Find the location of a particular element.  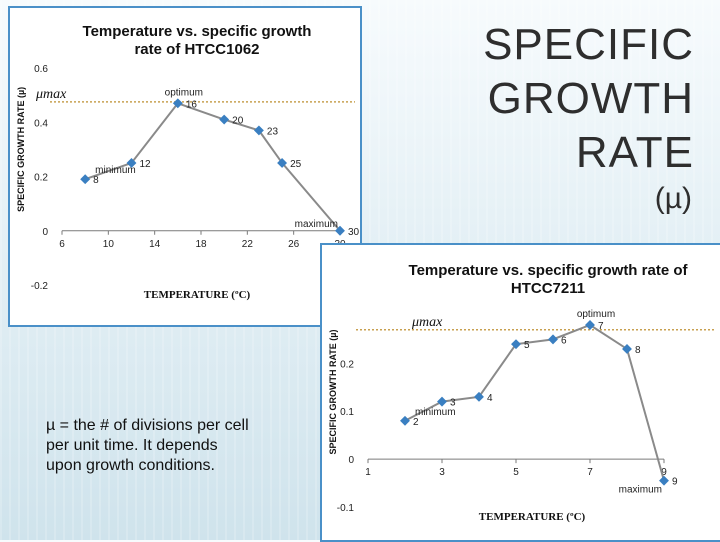

data-label: 2 is located at coordinates (416, 422).